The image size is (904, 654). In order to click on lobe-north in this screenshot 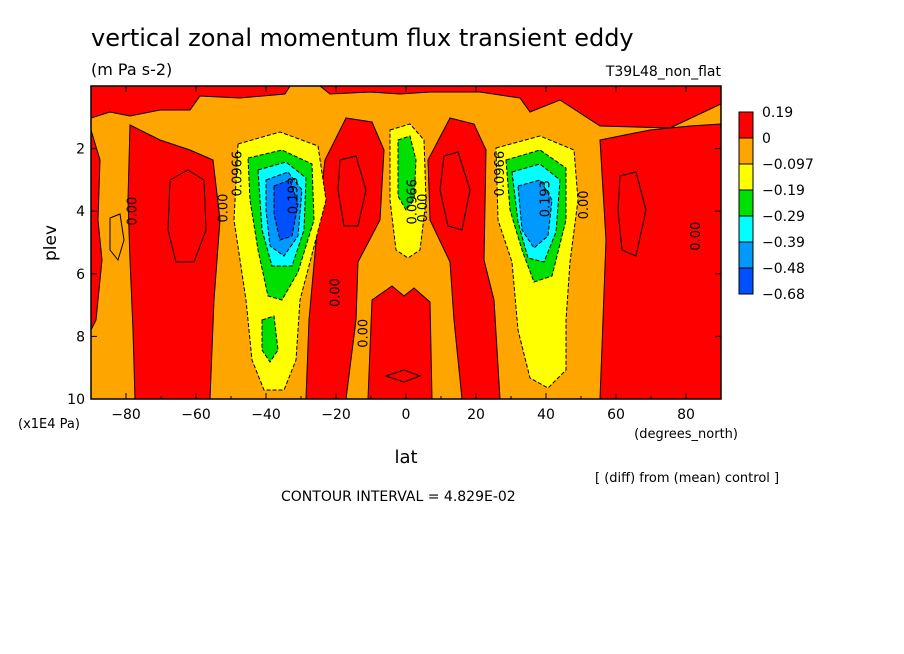, I will do `click(537, 262)`.